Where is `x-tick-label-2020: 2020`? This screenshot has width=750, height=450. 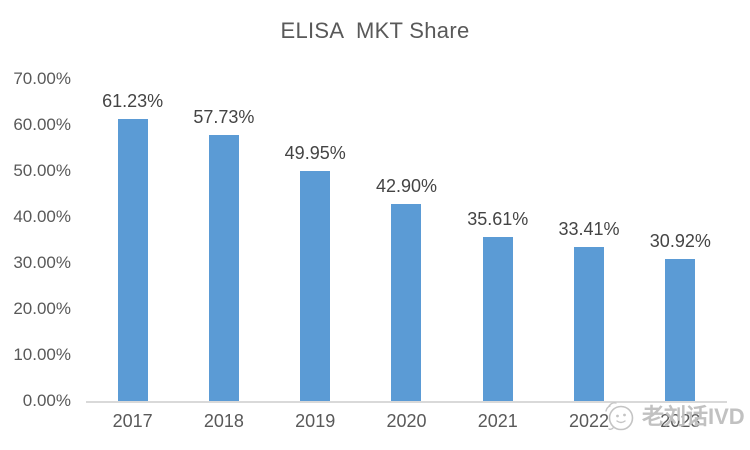 x-tick-label-2020: 2020 is located at coordinates (406, 421).